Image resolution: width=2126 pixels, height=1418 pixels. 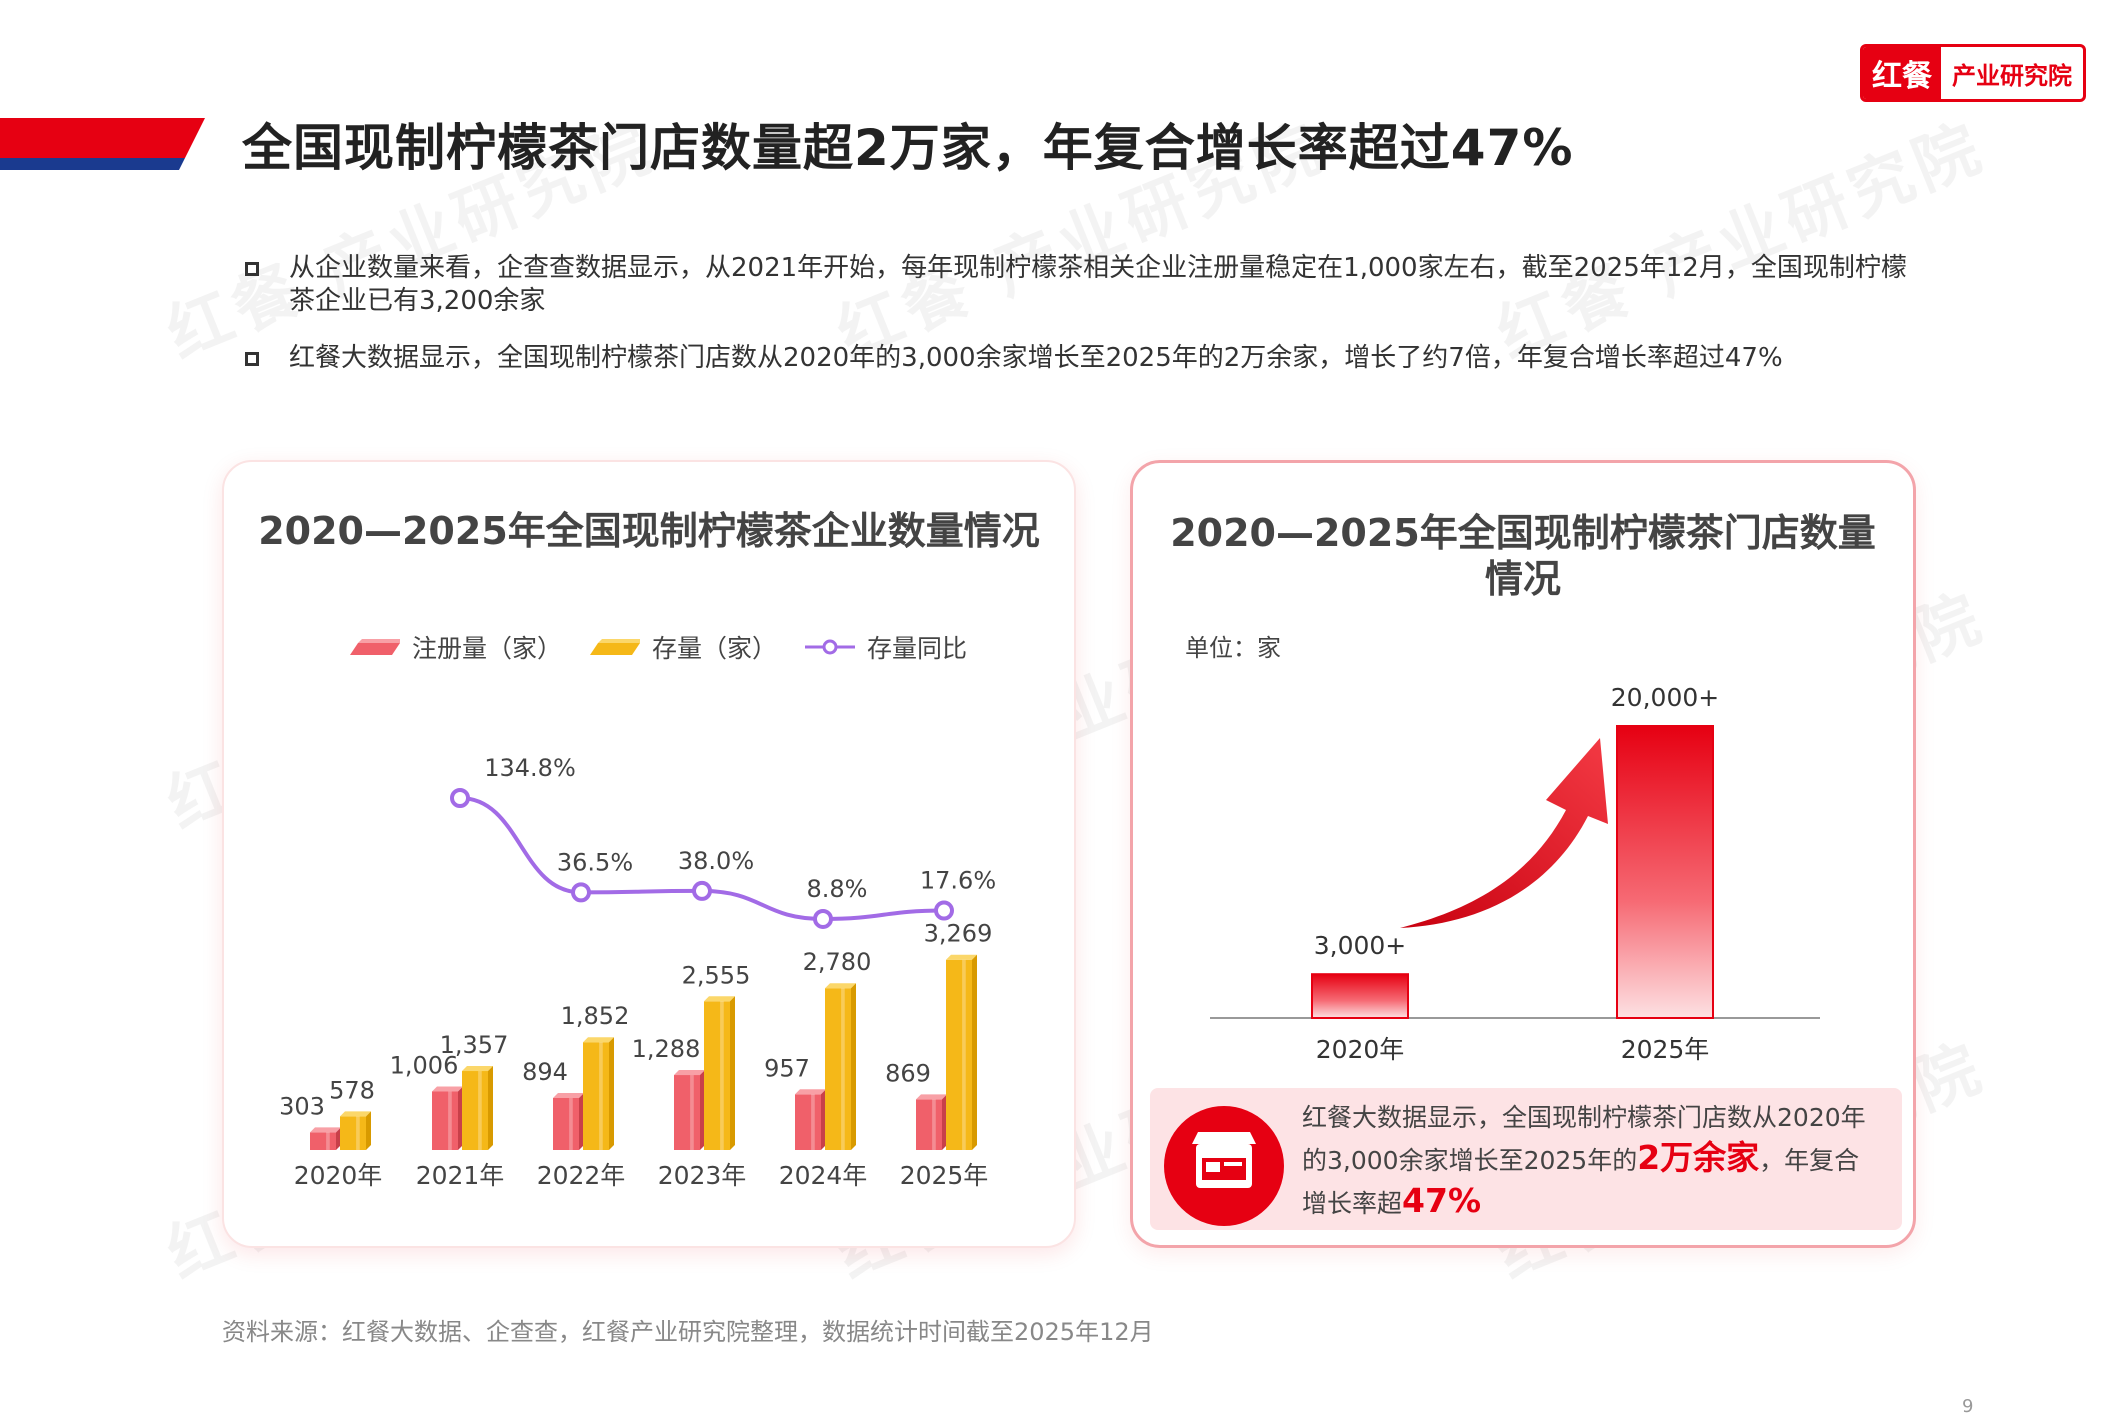 What do you see at coordinates (908, 1073) in the screenshot?
I see `data-label-registered: 869` at bounding box center [908, 1073].